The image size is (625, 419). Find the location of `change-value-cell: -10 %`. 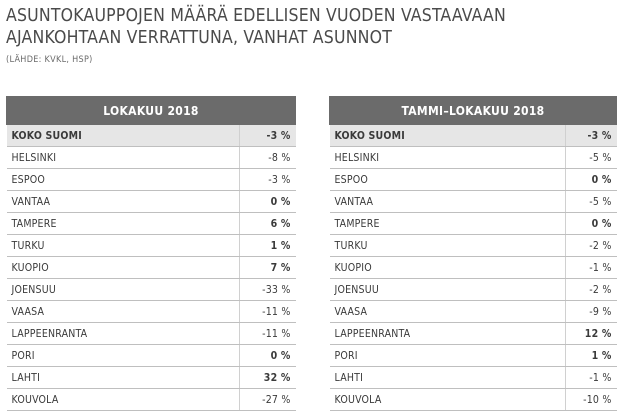

change-value-cell: -10 % is located at coordinates (591, 399).